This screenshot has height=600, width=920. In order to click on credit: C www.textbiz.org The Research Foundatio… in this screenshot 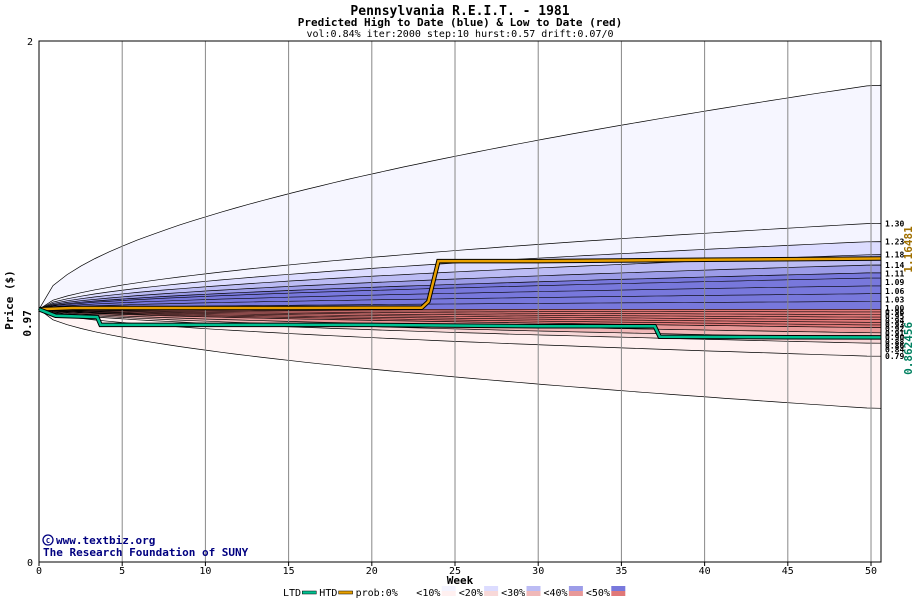, I will do `click(145, 546)`.